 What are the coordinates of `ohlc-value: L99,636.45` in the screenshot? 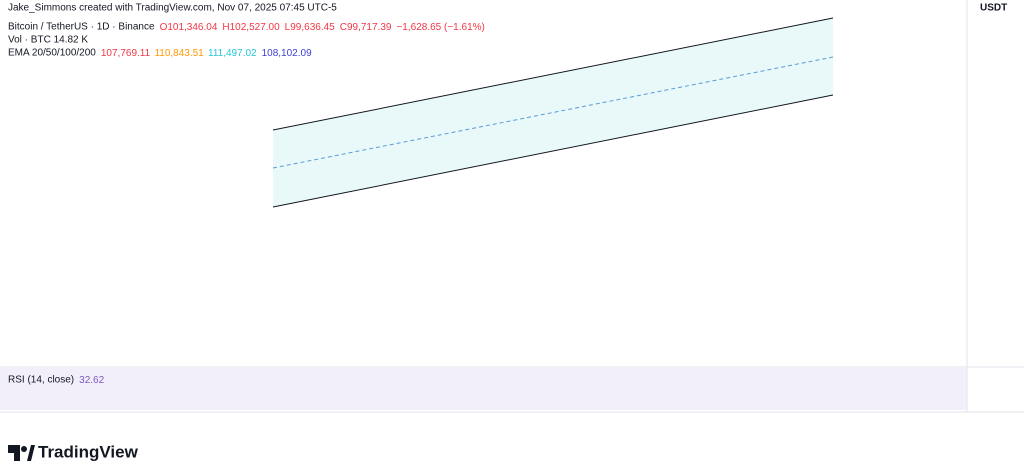 It's located at (310, 27).